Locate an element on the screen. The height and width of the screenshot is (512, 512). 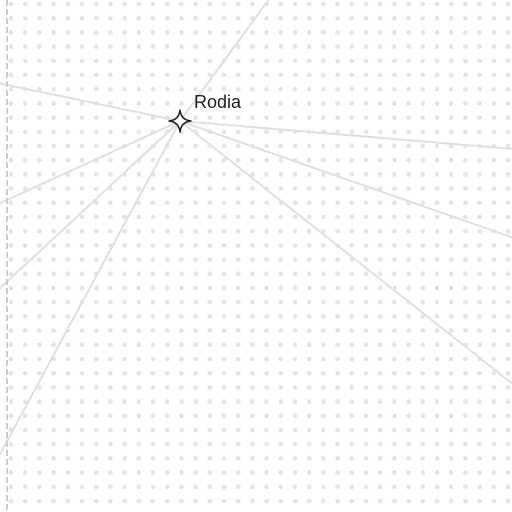
sparkle-star-icon is located at coordinates (180, 121).